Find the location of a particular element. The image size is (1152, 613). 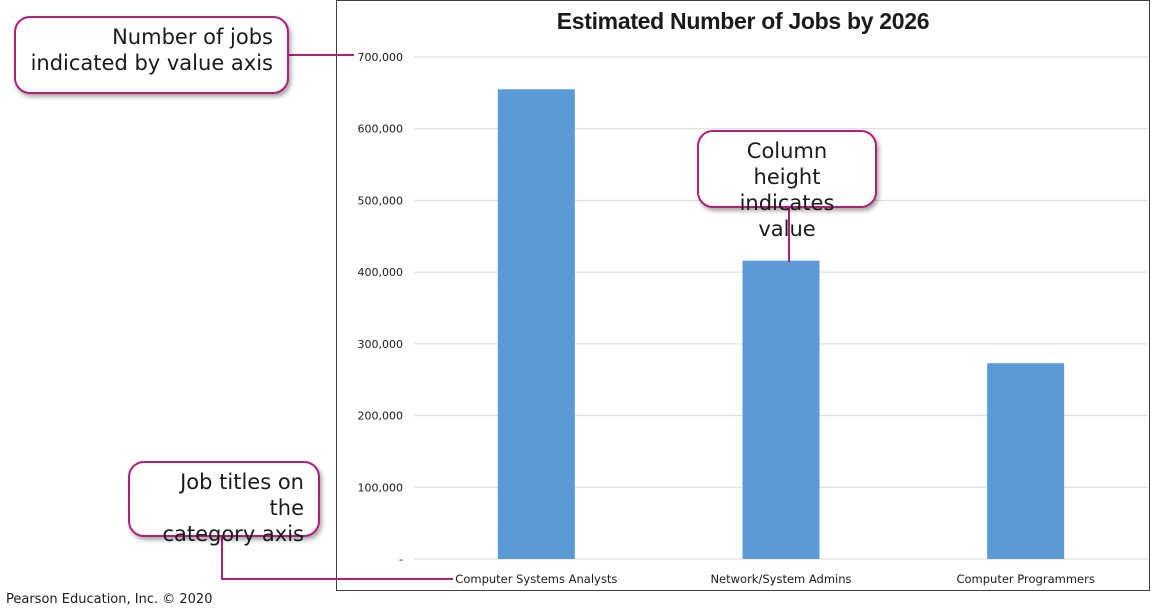

x-tick-label: Computer Programmers is located at coordinates (1025, 579).